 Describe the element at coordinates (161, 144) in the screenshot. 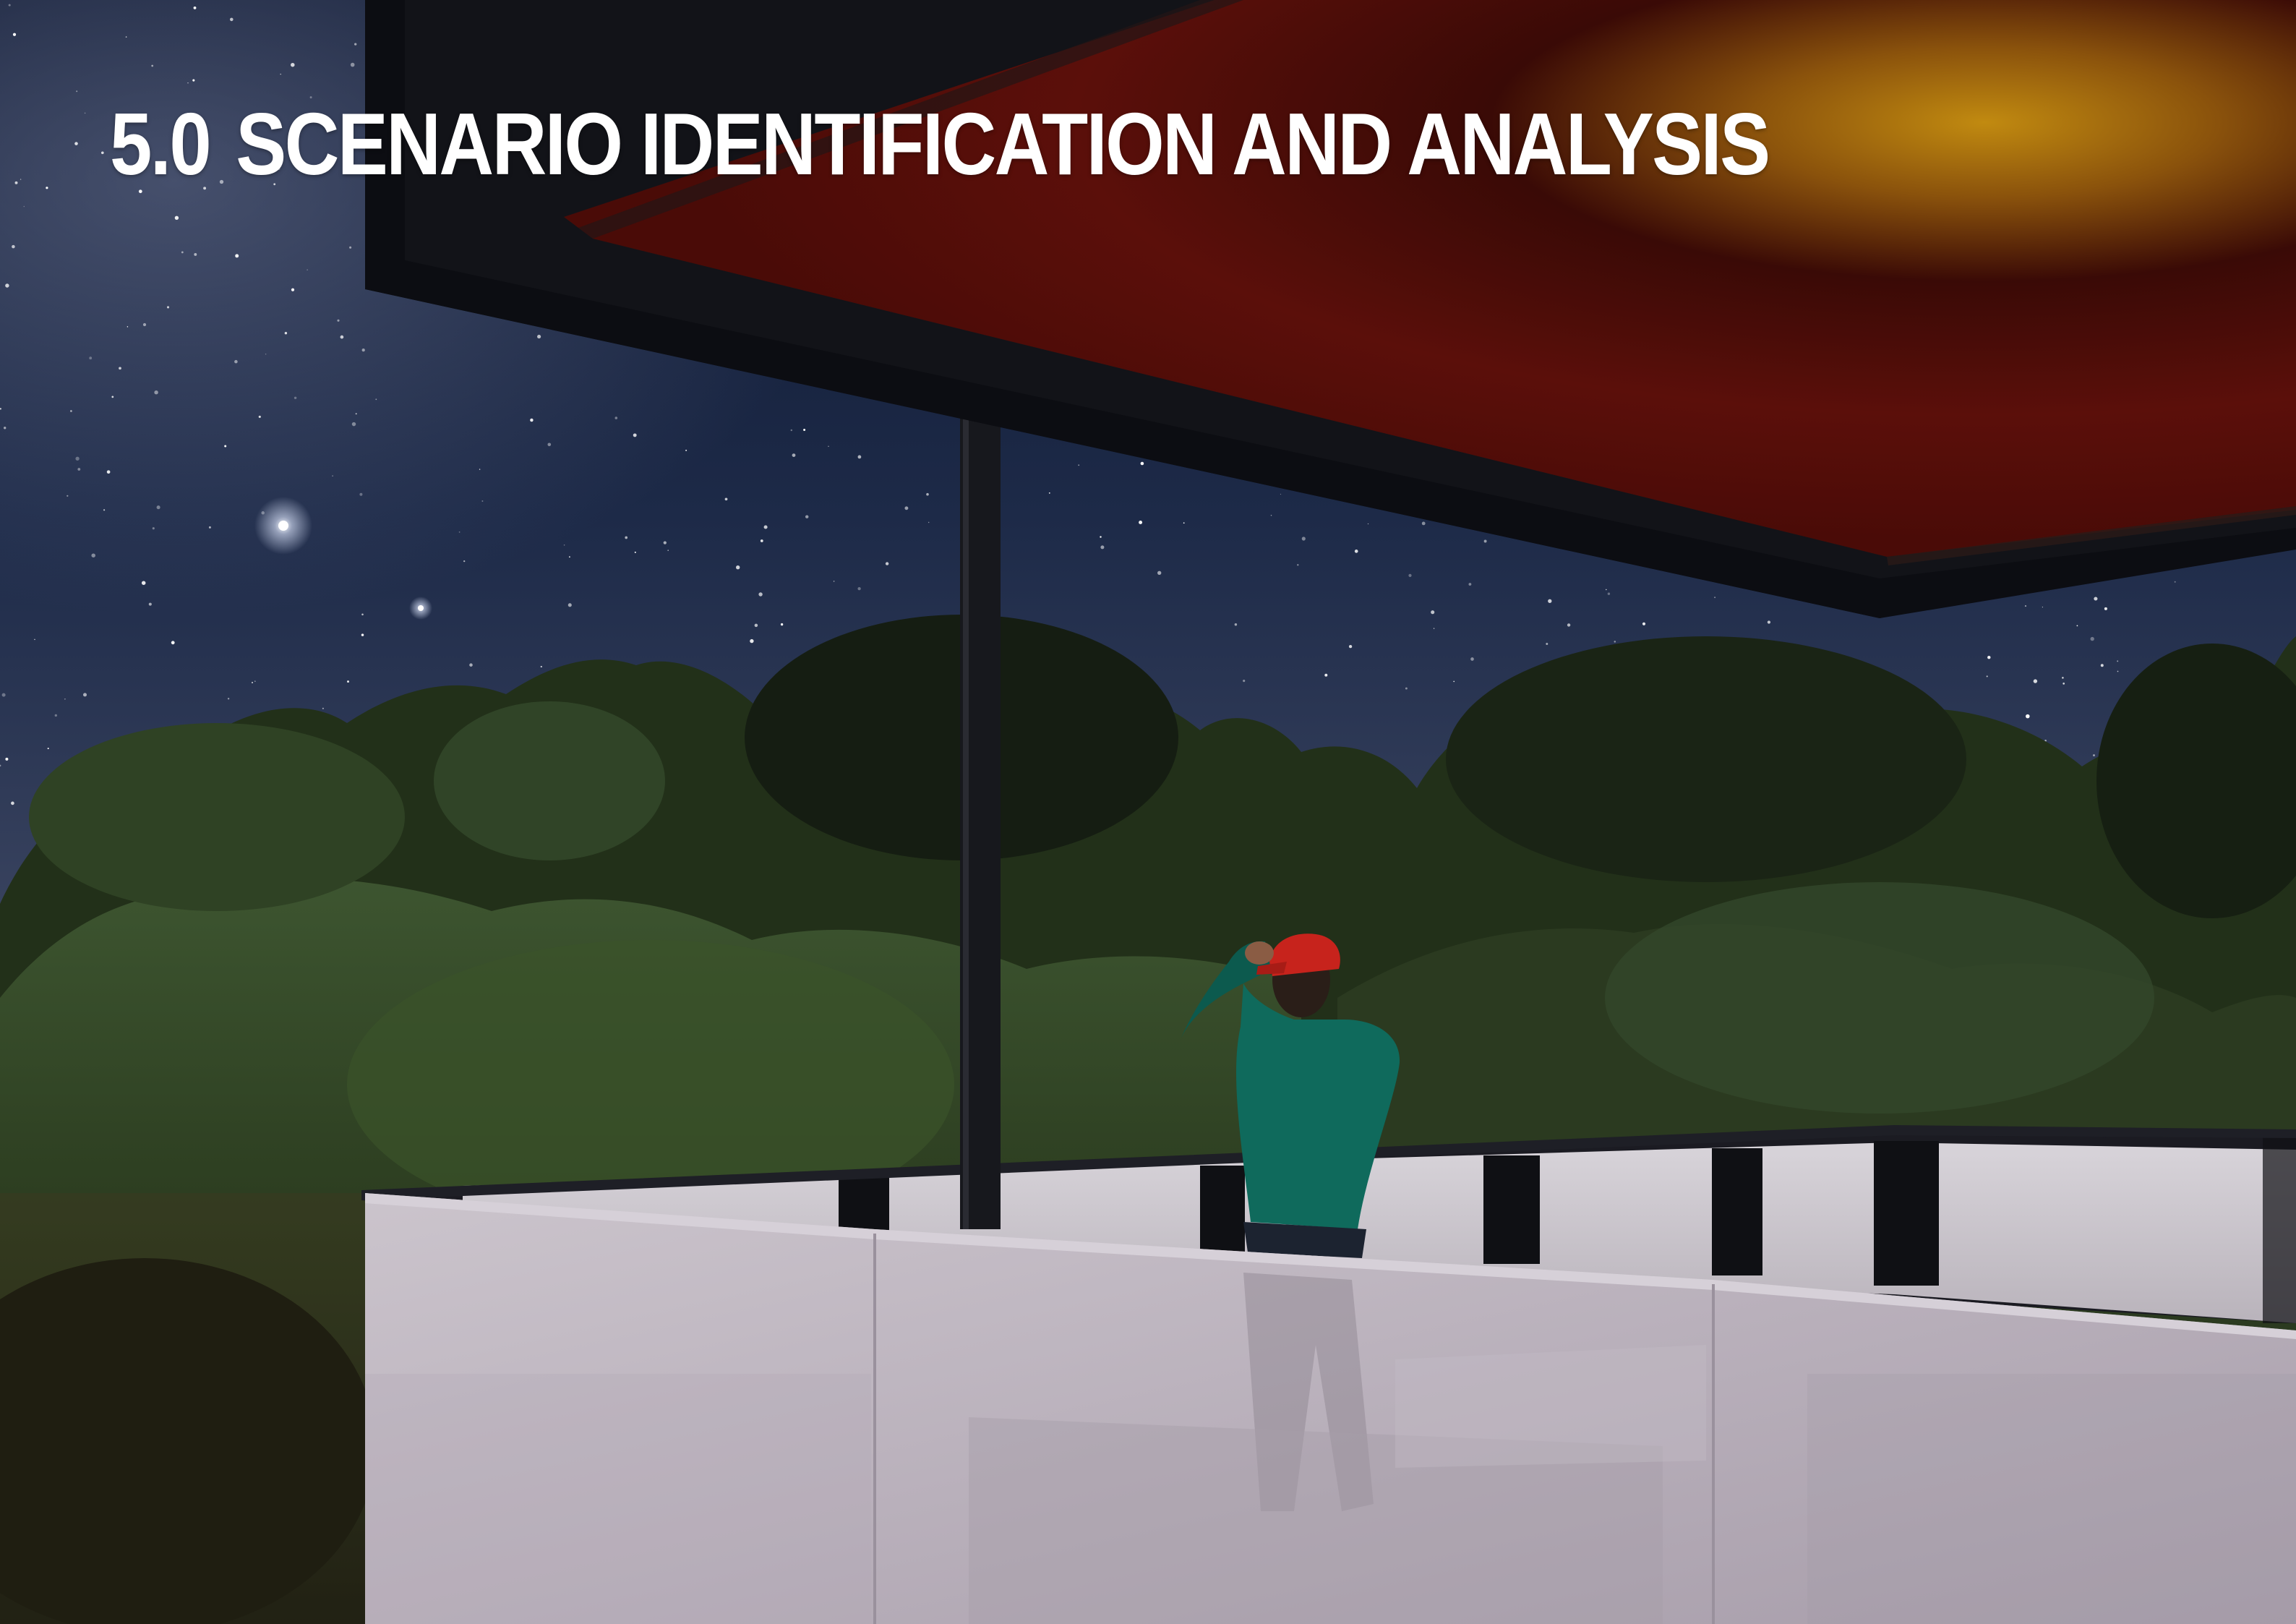

I see `section-number: 5.0` at that location.